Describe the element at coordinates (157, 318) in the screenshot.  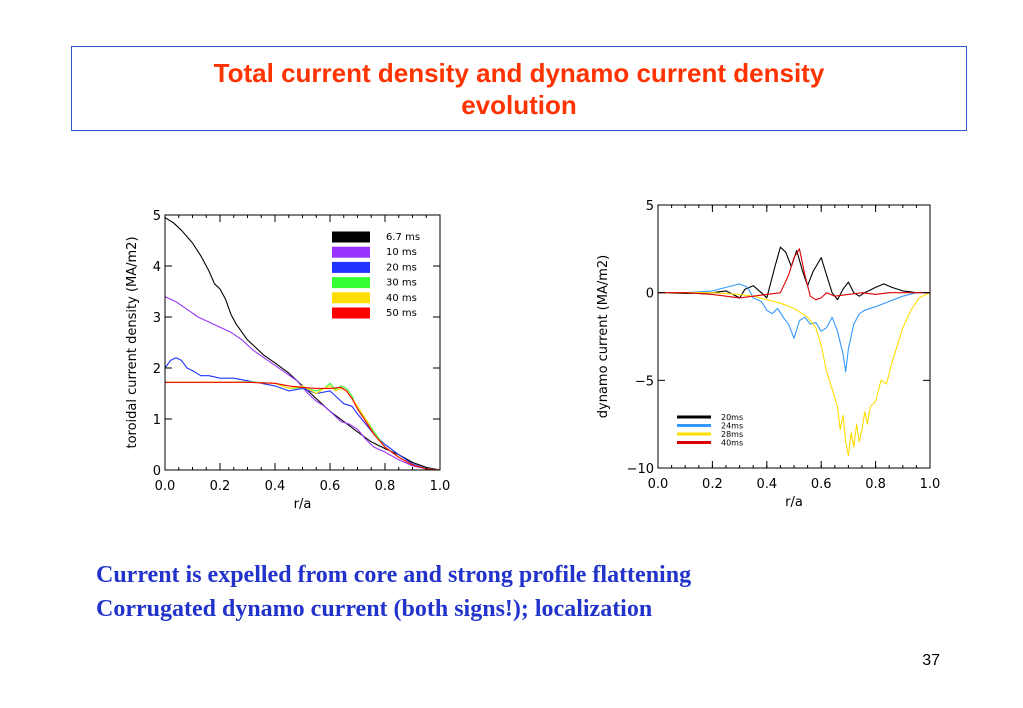
I see `y-tick-label: 3` at that location.